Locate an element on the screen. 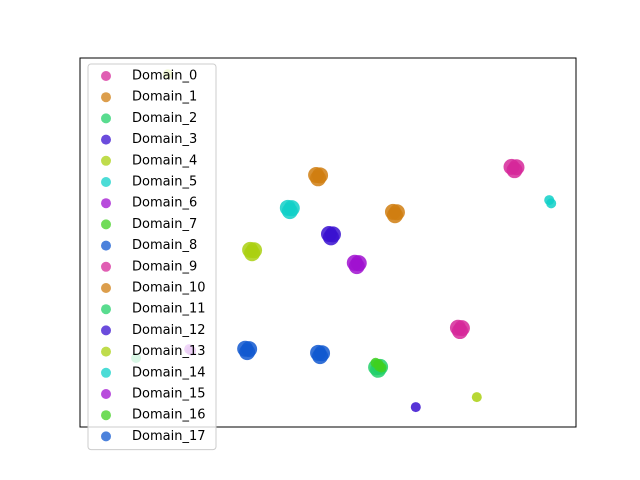 This screenshot has width=640, height=480. legend-label: Domain_8 is located at coordinates (164, 245).